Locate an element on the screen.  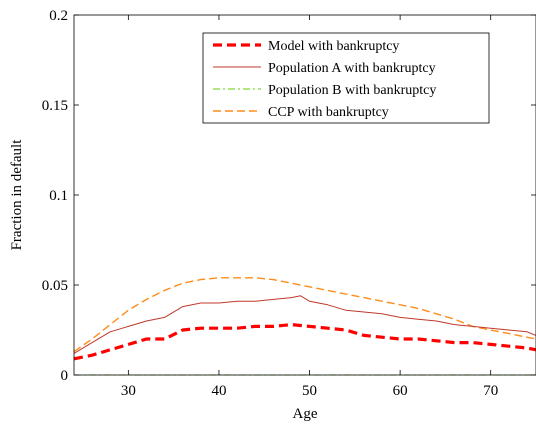
y-axis-label: Fraction in default is located at coordinates (17, 195).